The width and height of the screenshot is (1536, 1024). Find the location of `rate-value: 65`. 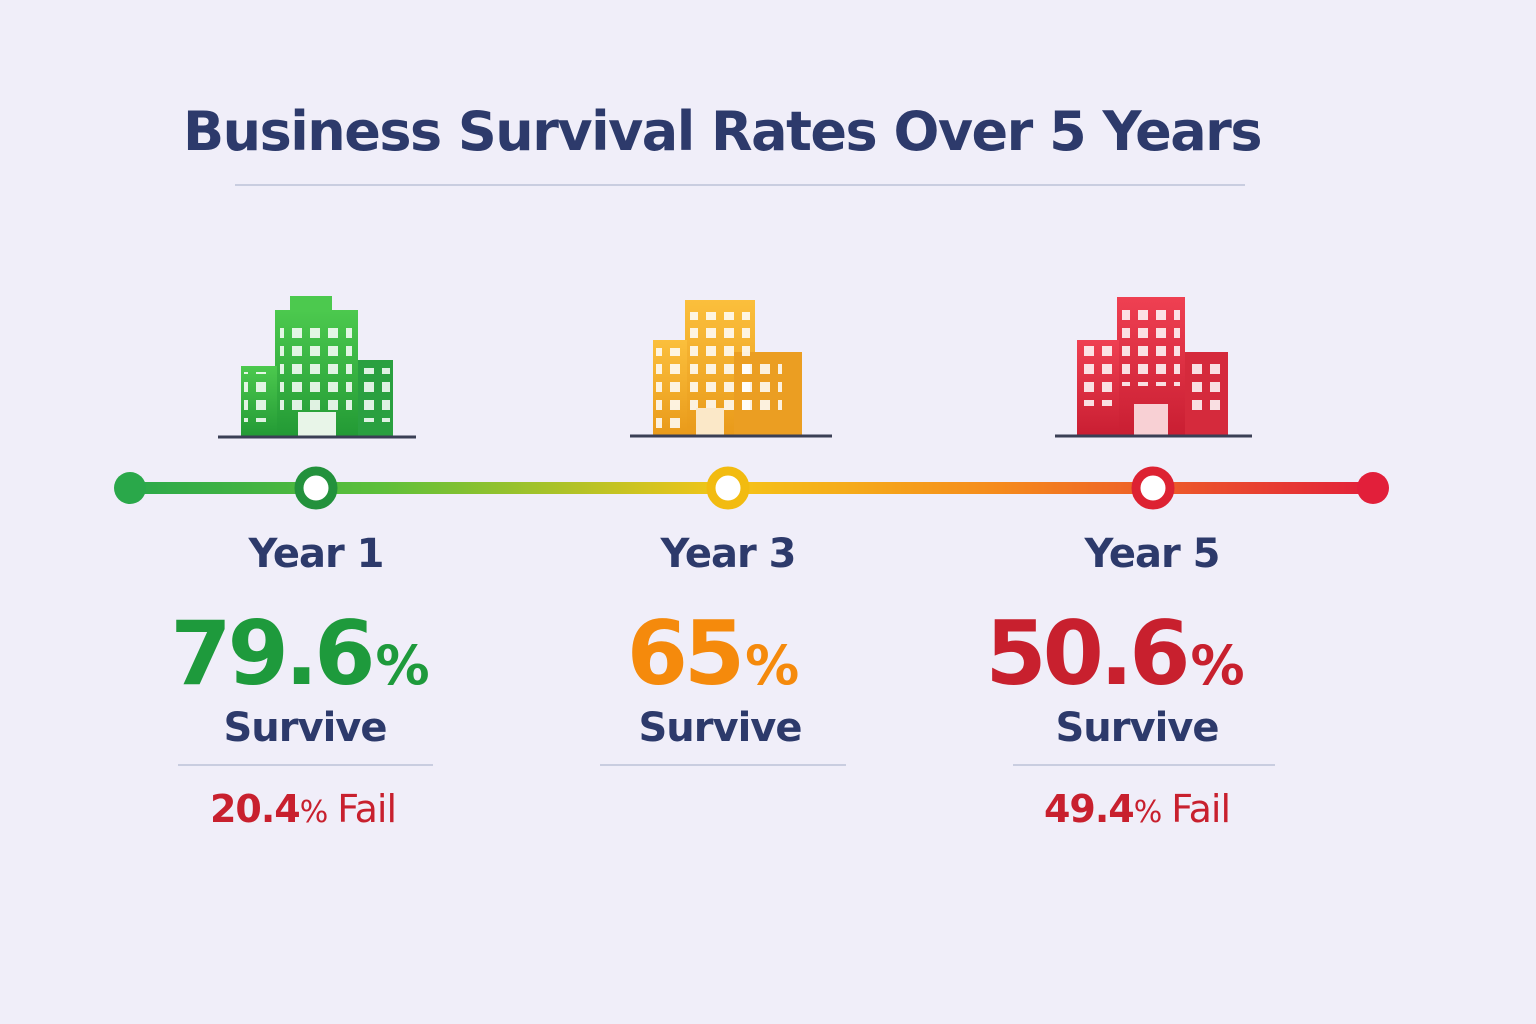

rate-value: 65 is located at coordinates (684, 653).